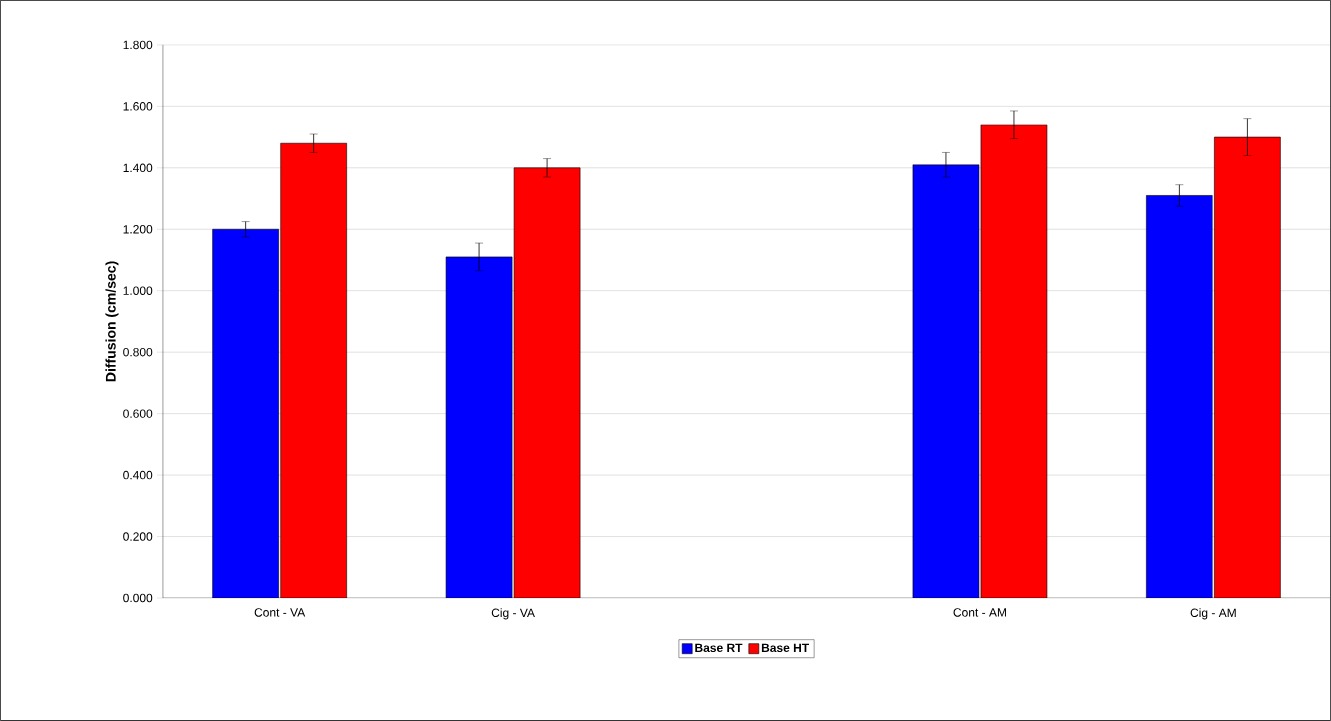  Describe the element at coordinates (138, 45) in the screenshot. I see `y-tick-label: 1.800` at that location.